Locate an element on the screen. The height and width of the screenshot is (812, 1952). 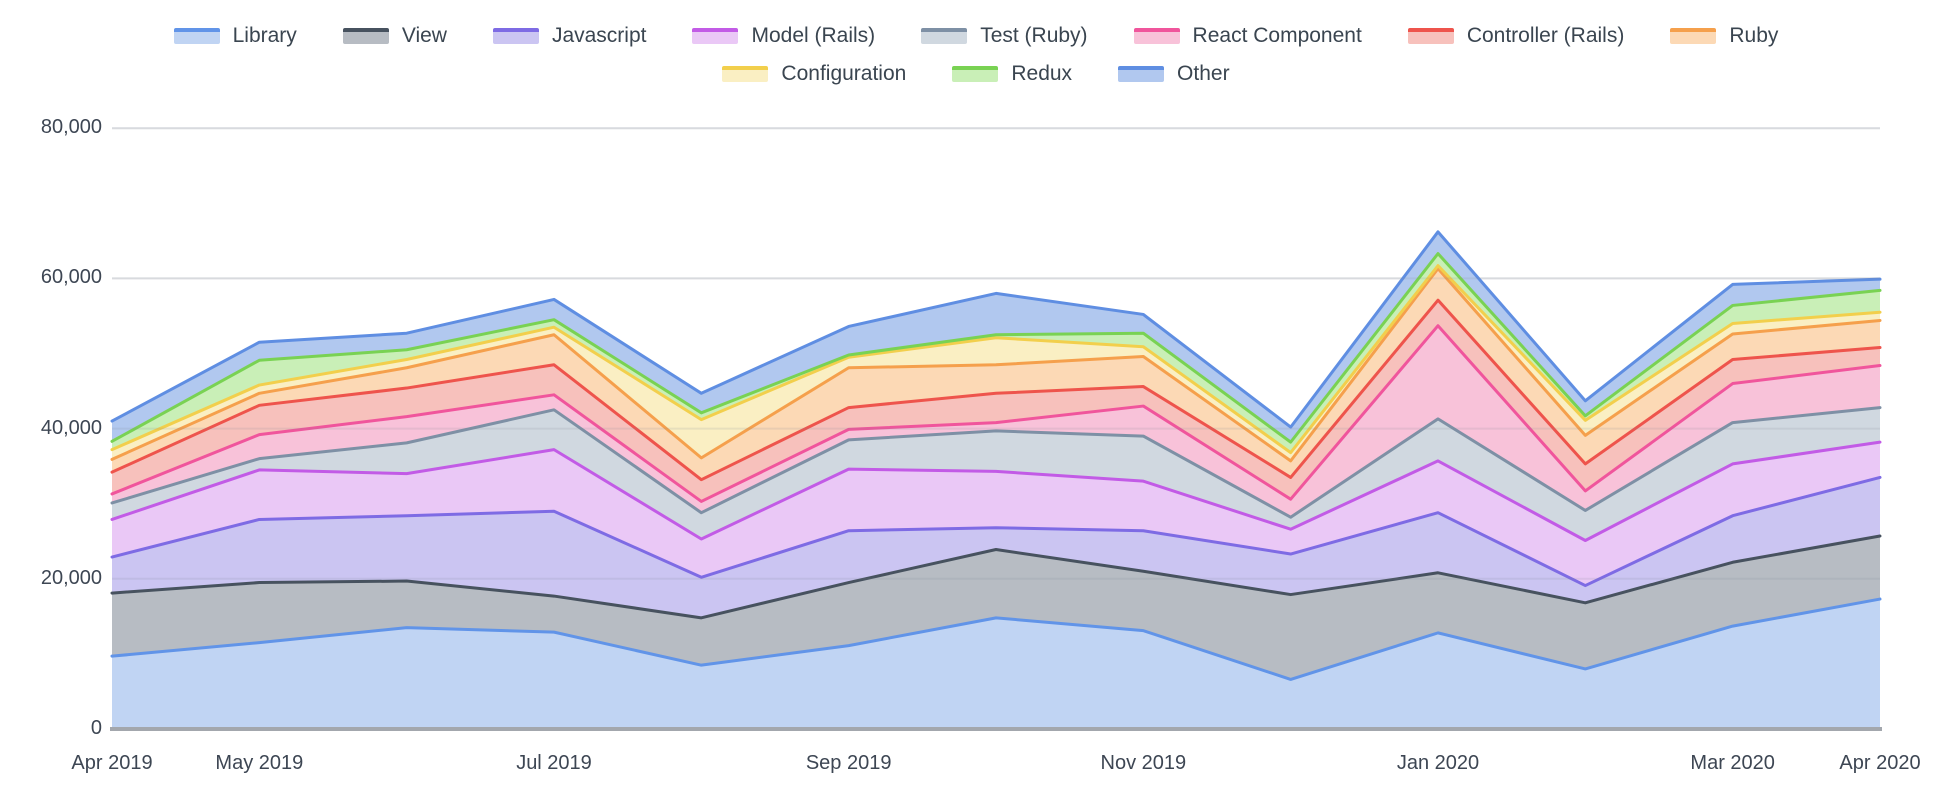
legend-item-library: Library is located at coordinates (235, 36).